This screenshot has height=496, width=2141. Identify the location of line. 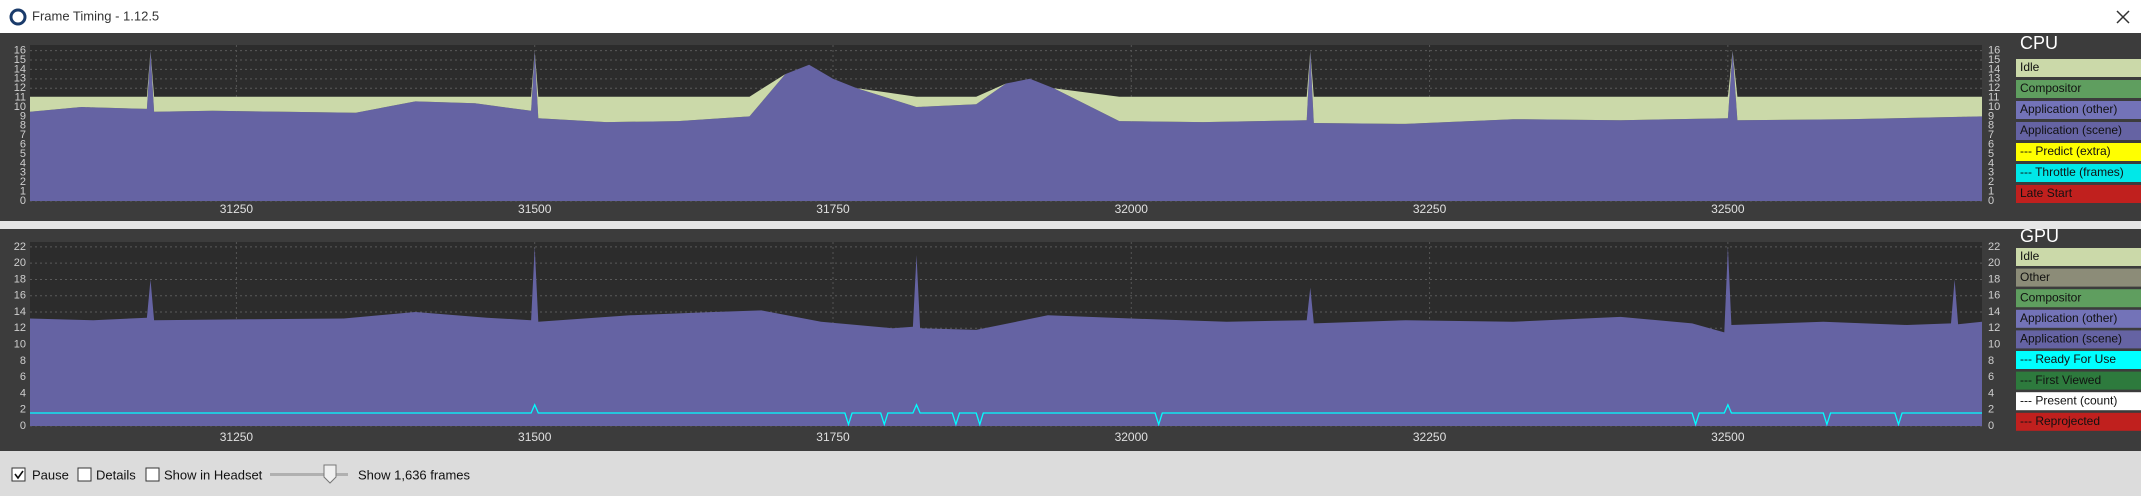
(1006, 415).